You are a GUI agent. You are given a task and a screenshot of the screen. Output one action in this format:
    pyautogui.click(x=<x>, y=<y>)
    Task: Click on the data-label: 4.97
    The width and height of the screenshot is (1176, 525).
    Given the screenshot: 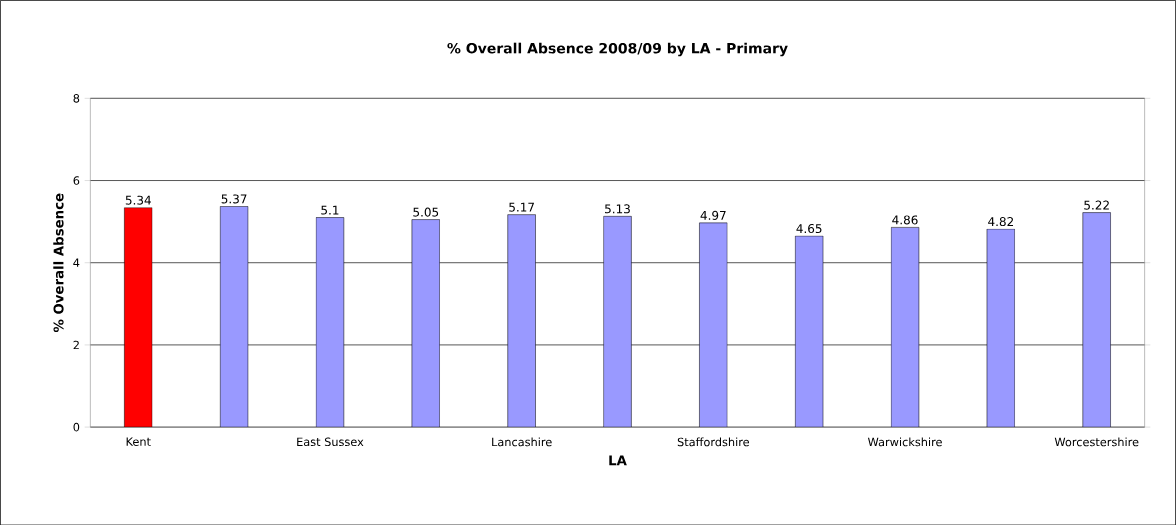 What is the action you would take?
    pyautogui.click(x=713, y=215)
    